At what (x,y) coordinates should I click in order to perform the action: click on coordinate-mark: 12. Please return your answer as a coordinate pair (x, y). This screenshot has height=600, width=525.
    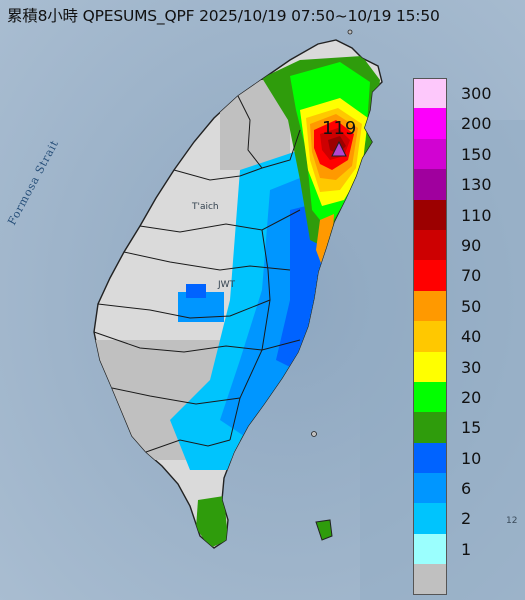
    Looking at the image, I should click on (512, 521).